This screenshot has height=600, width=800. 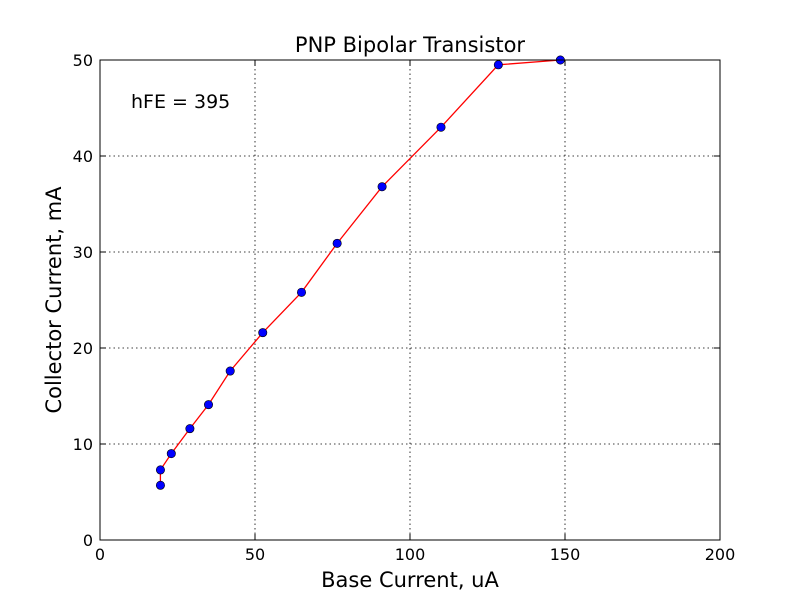 I want to click on x-tick-label: 200, so click(x=720, y=554).